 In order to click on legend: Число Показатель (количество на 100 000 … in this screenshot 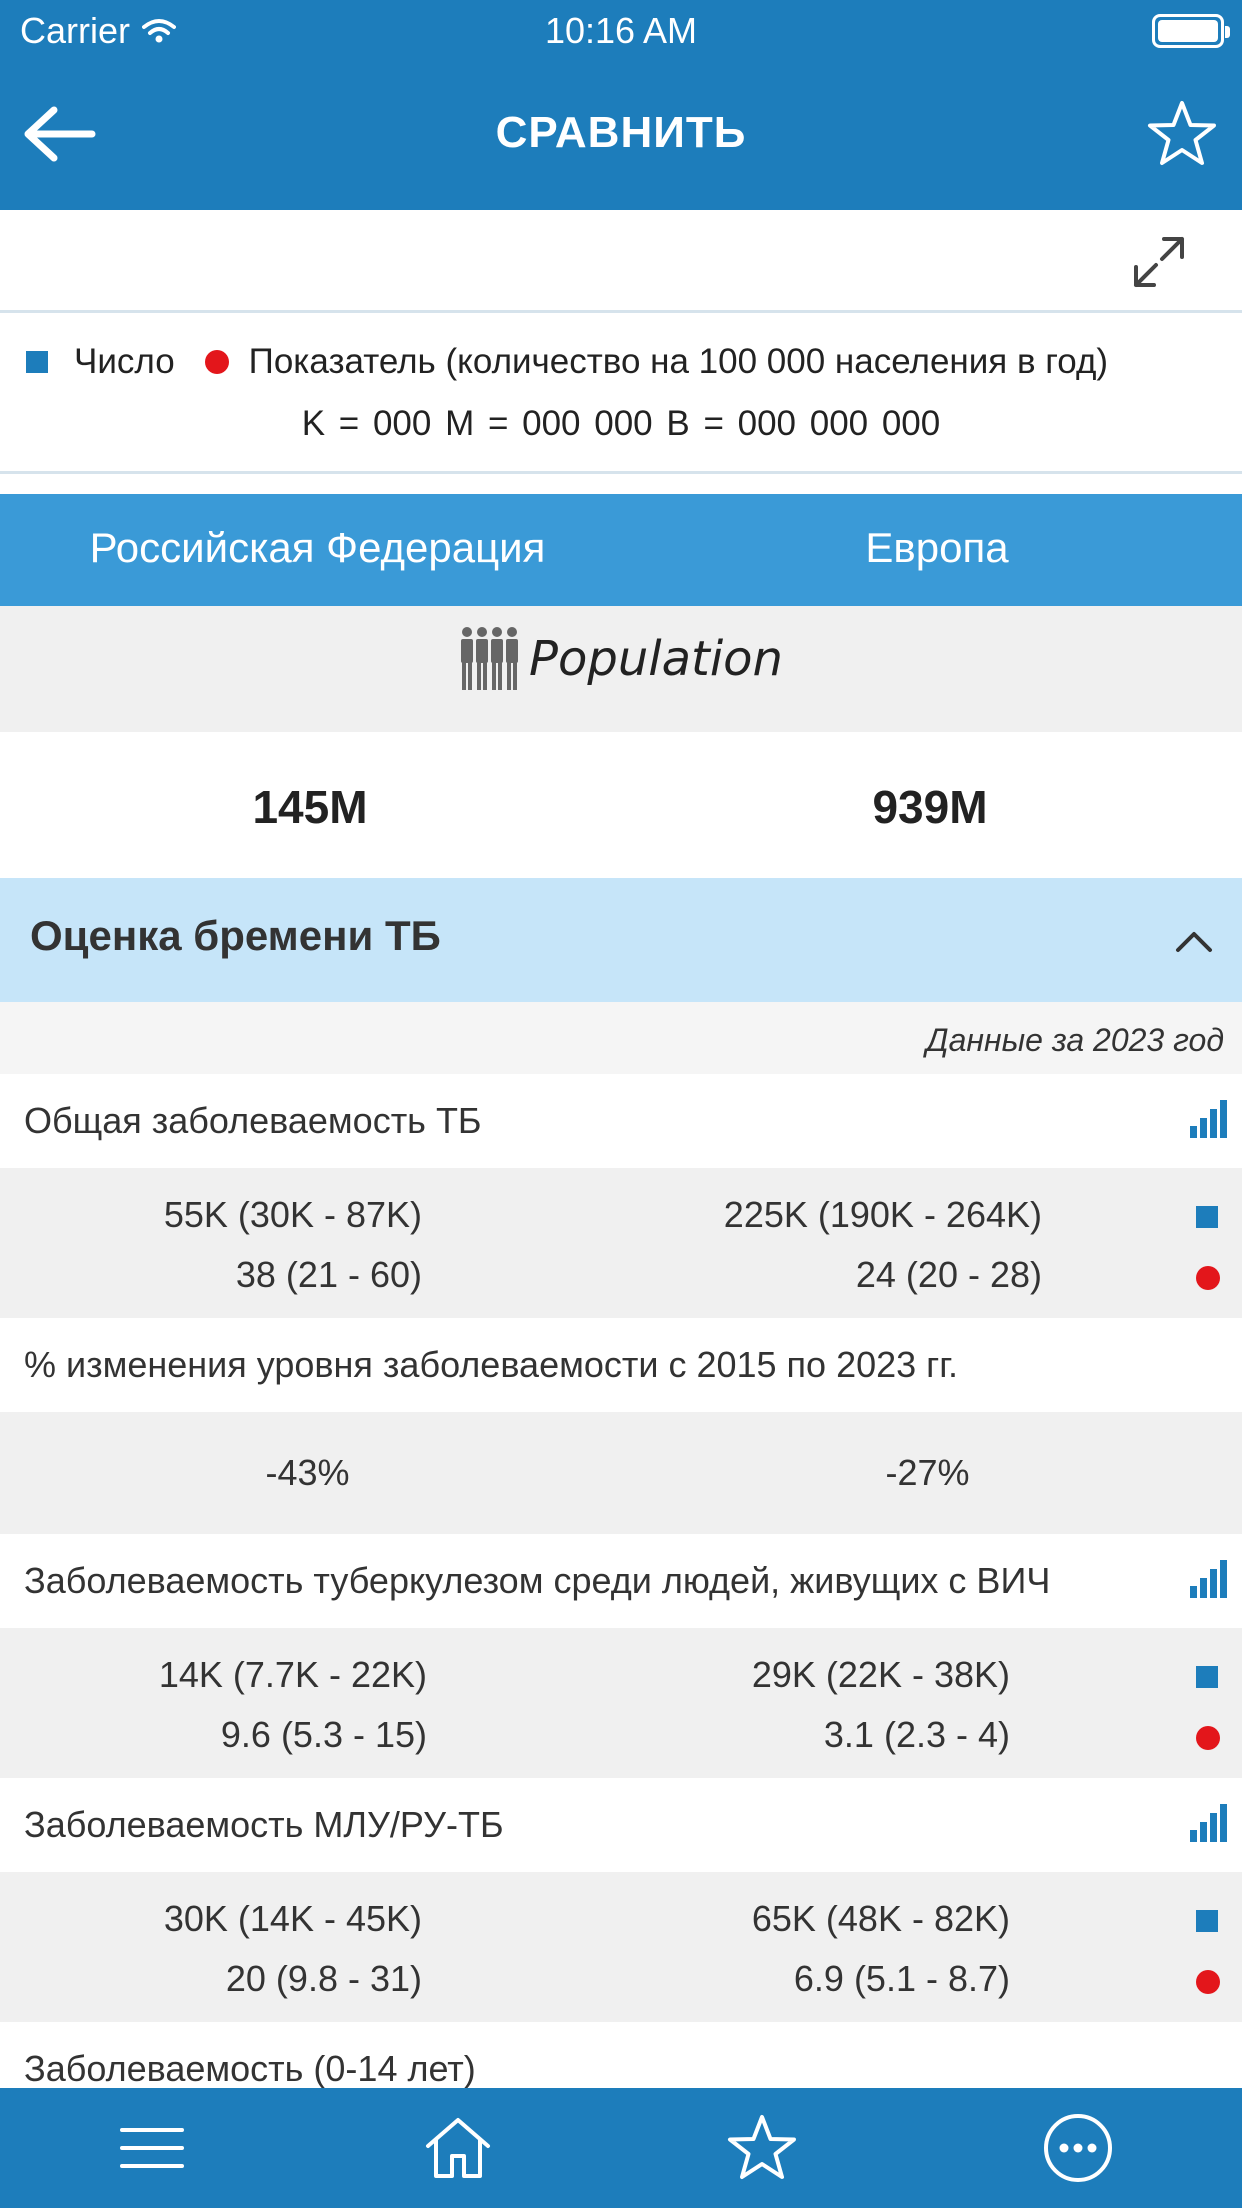, I will do `click(621, 395)`.